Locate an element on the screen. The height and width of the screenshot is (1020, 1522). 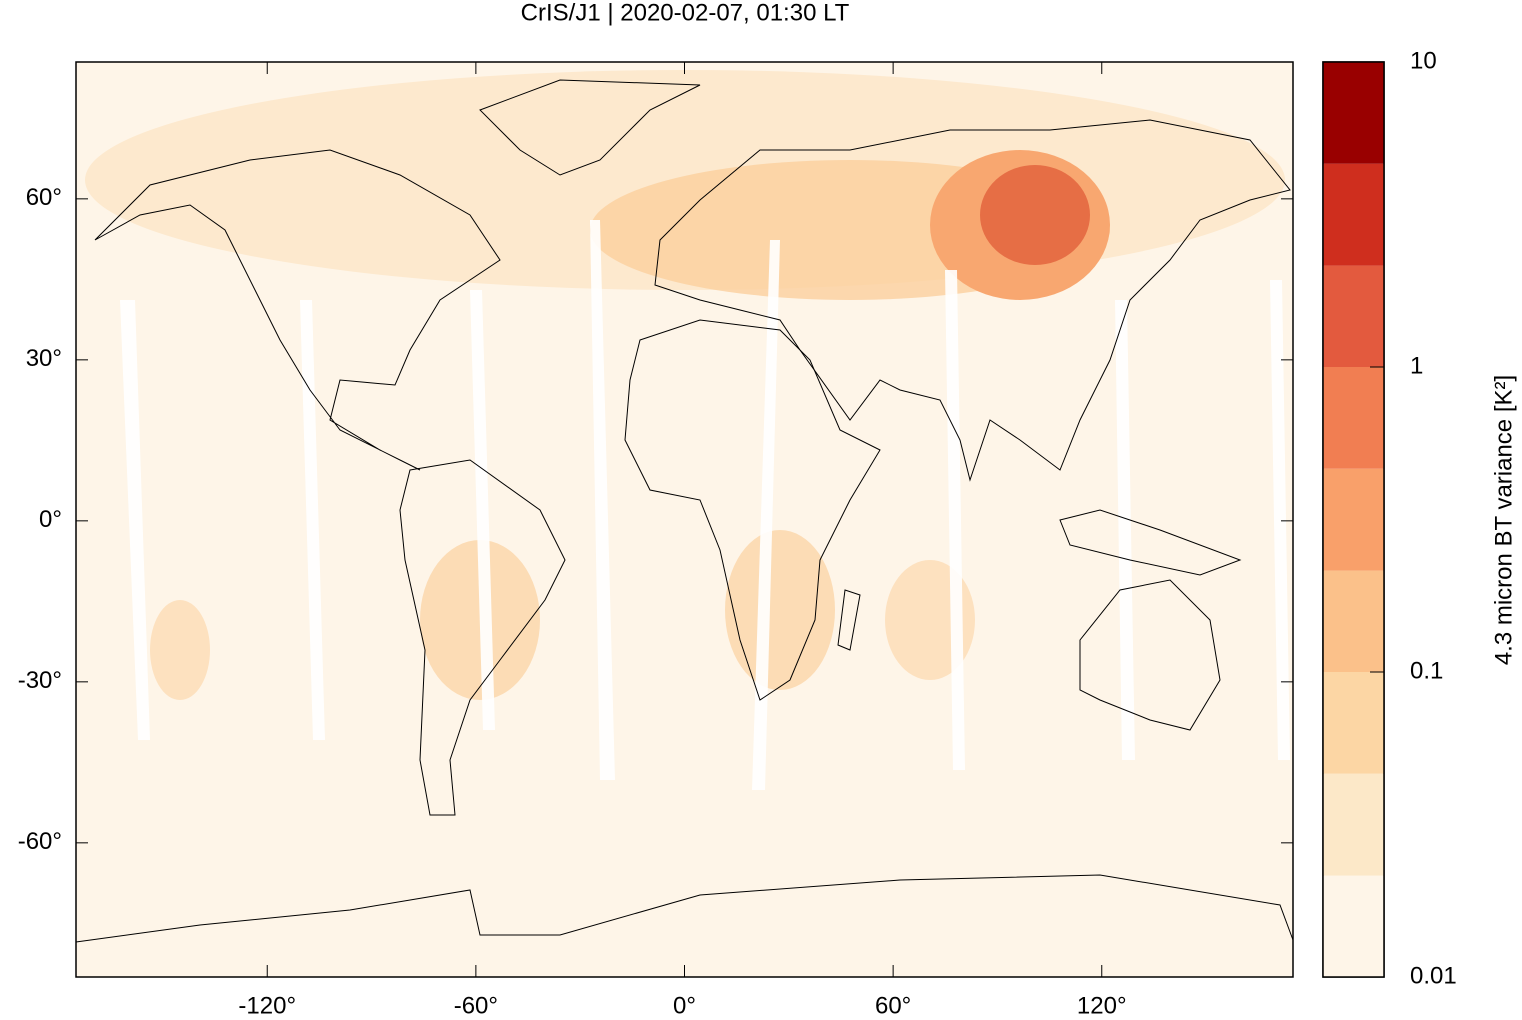
x-tick-label: -60° is located at coordinates (476, 1005).